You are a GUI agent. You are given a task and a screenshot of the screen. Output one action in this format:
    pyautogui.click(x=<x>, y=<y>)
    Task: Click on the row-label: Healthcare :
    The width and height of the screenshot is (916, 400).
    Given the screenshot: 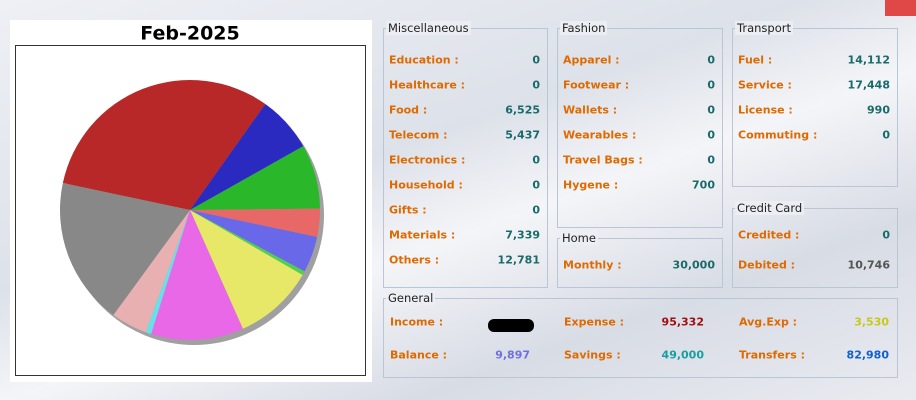 What is the action you would take?
    pyautogui.click(x=427, y=85)
    